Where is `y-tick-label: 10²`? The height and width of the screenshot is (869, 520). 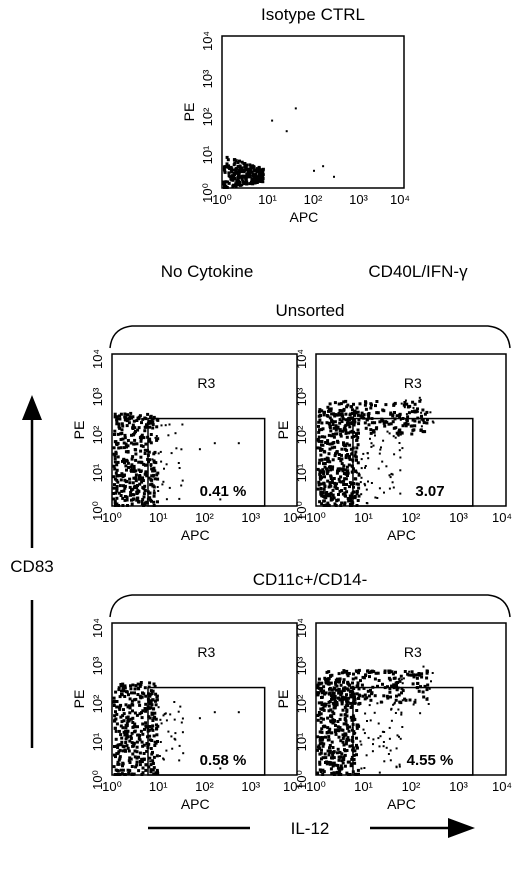
y-tick-label: 10² is located at coordinates (207, 116).